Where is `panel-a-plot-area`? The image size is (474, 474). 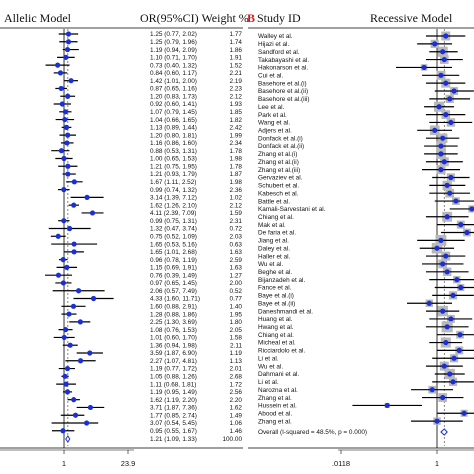
panel-a-plot-area is located at coordinates (79, 238).